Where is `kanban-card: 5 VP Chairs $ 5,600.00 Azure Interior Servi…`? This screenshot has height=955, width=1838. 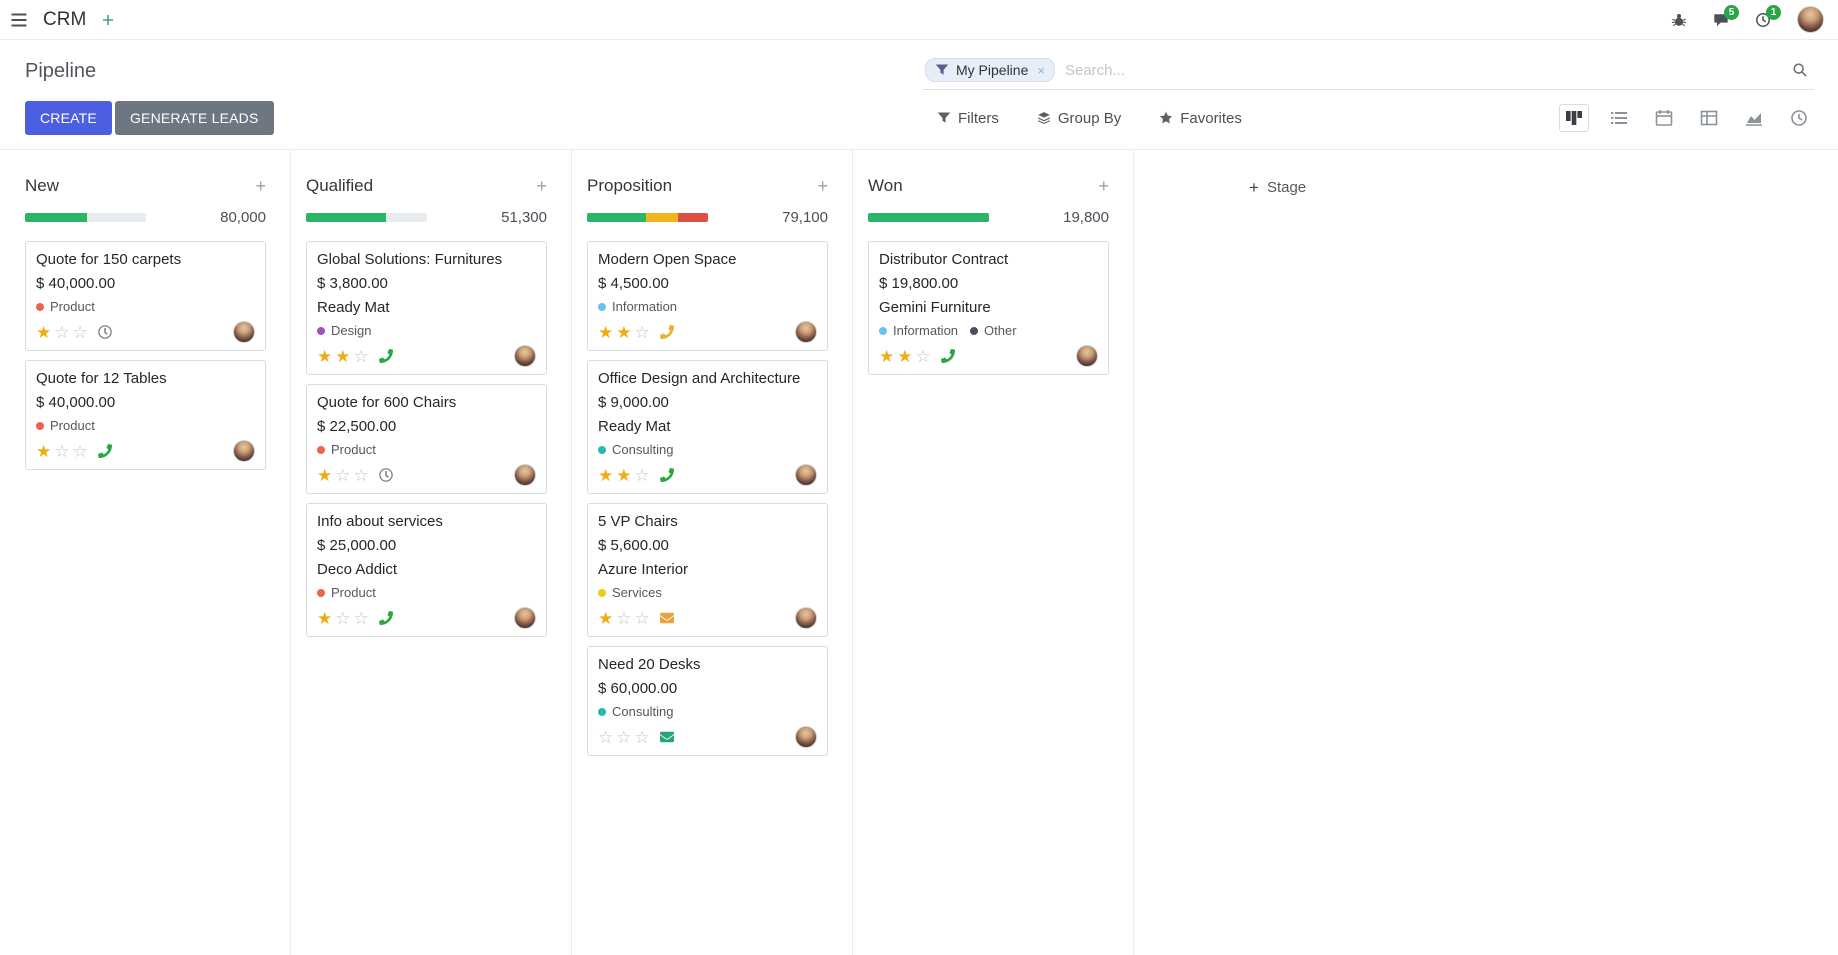 kanban-card: 5 VP Chairs $ 5,600.00 Azure Interior Servi… is located at coordinates (707, 570).